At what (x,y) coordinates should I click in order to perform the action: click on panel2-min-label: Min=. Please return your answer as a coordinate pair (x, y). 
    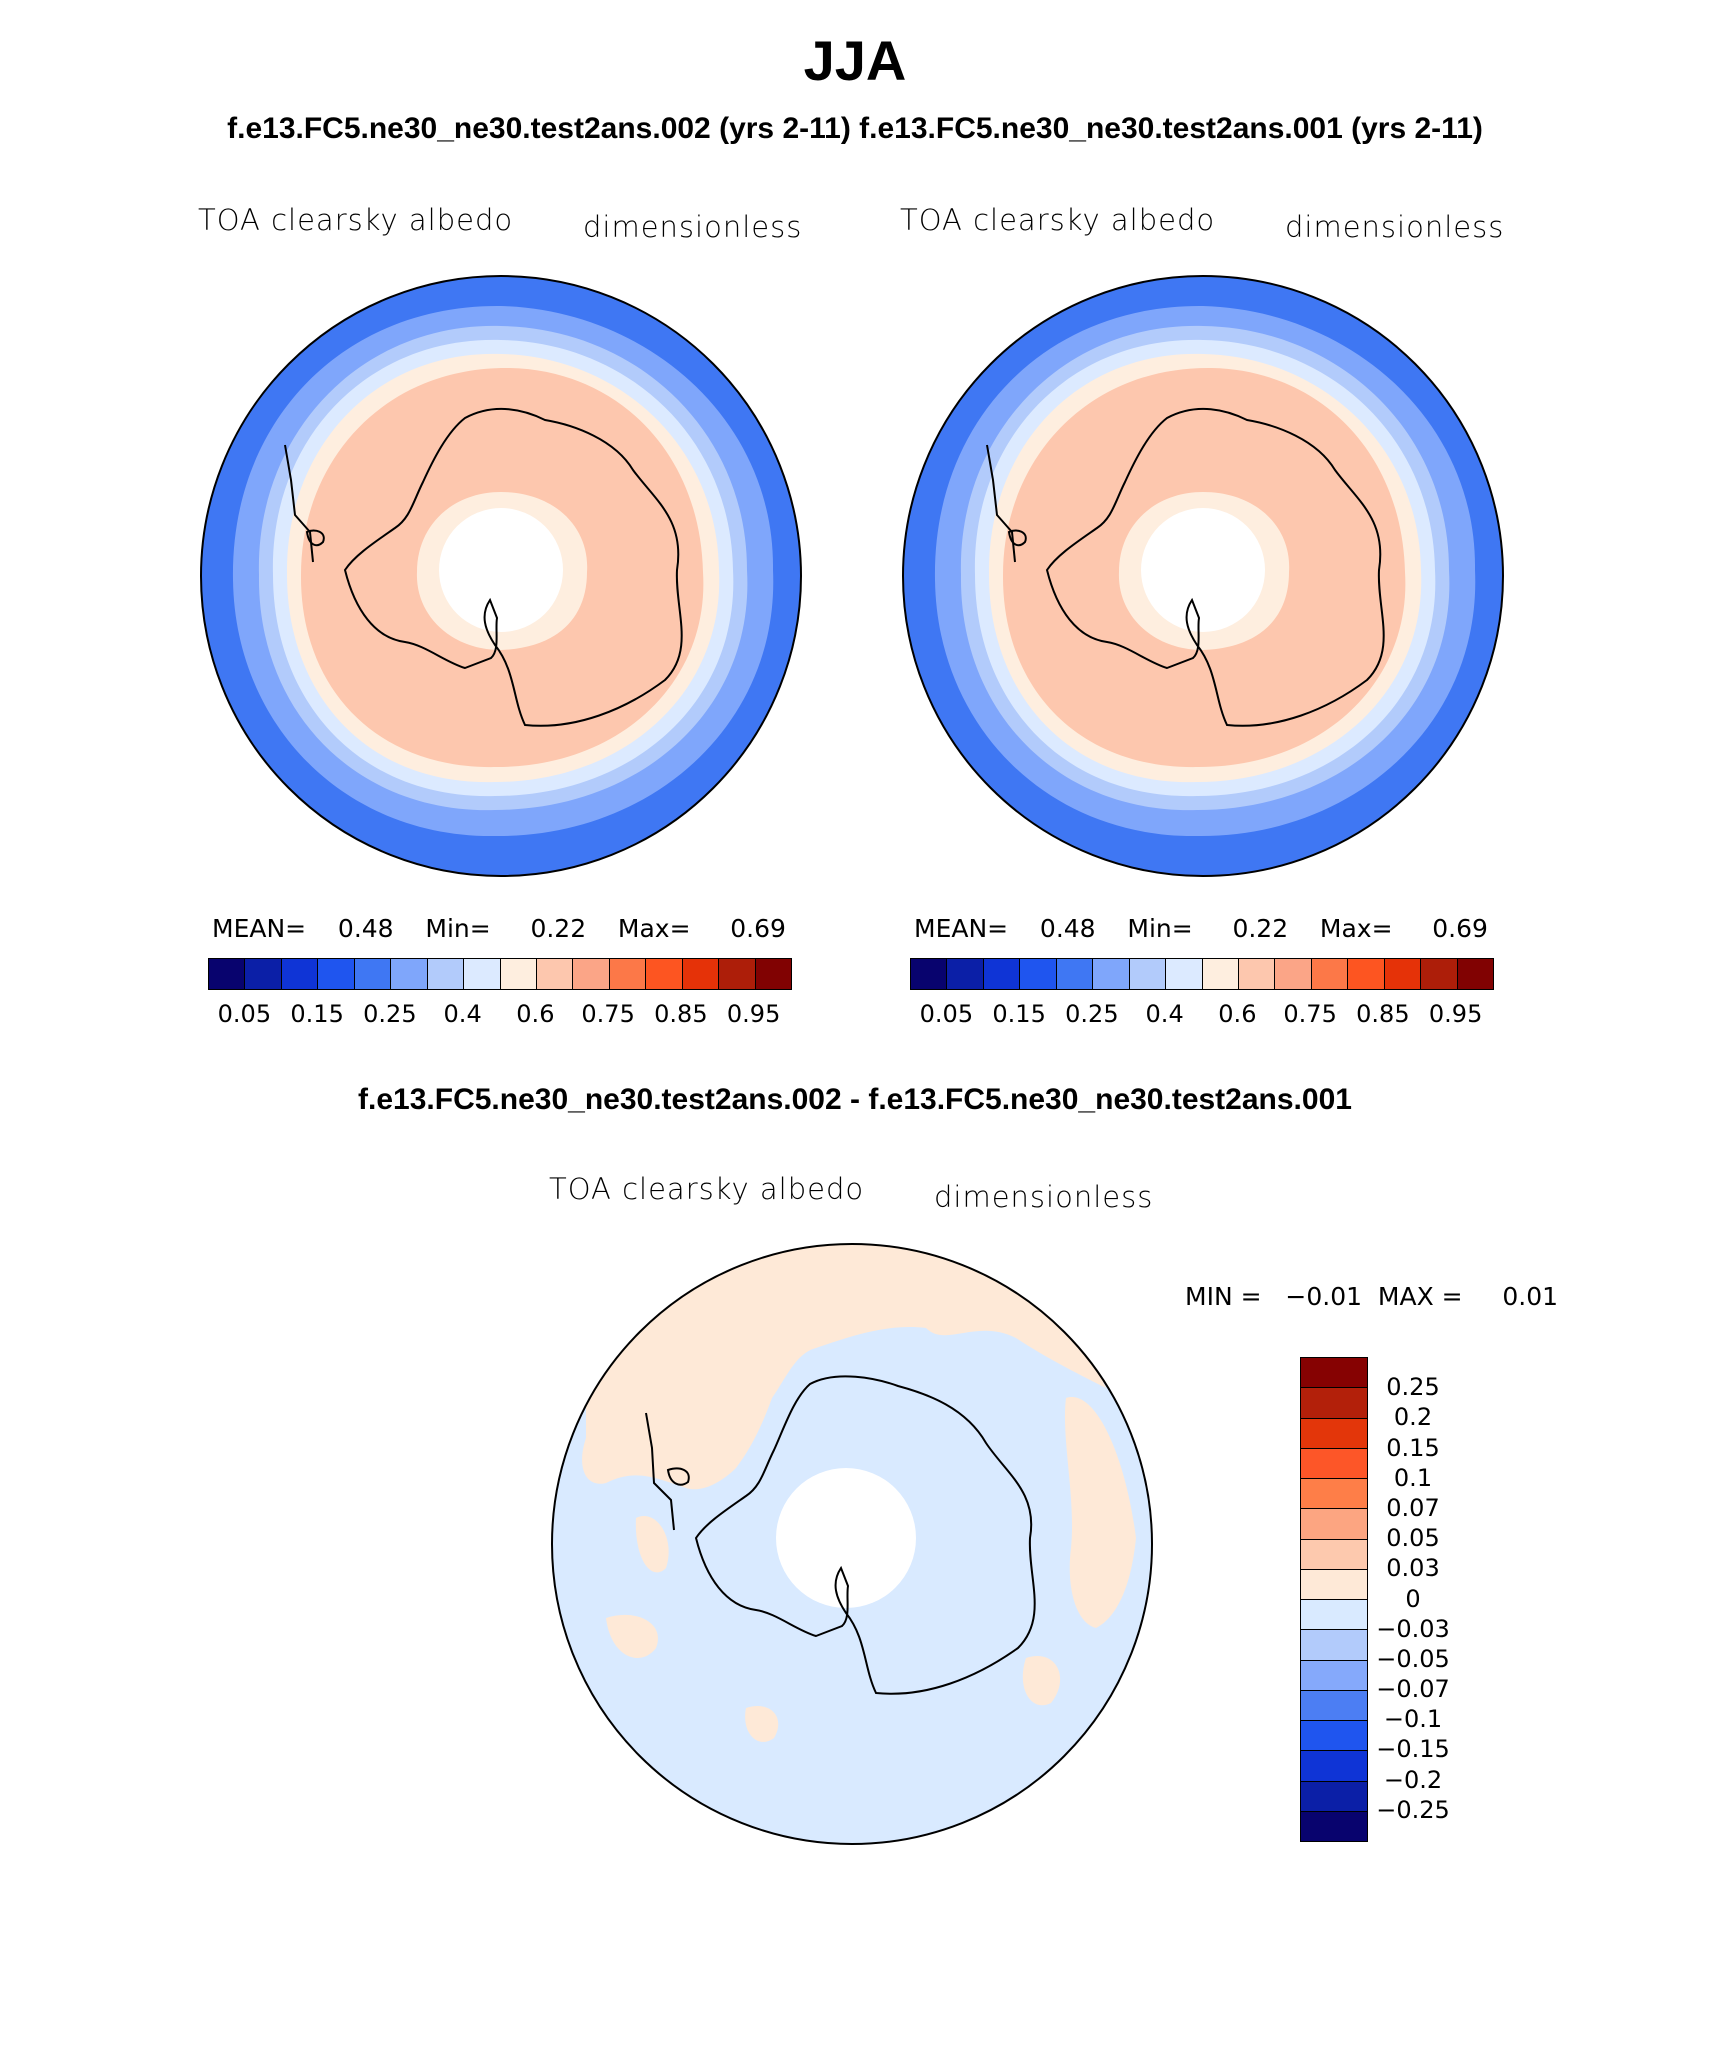
    Looking at the image, I should click on (1160, 928).